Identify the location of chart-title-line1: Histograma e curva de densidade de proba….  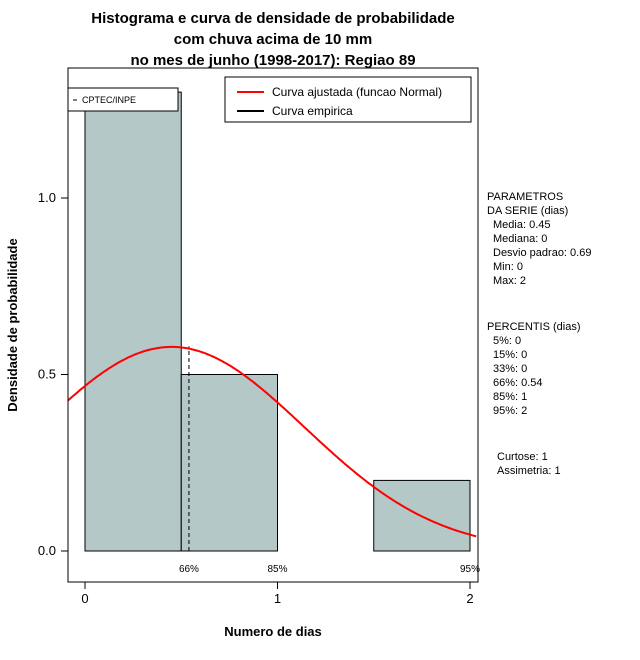
(273, 18).